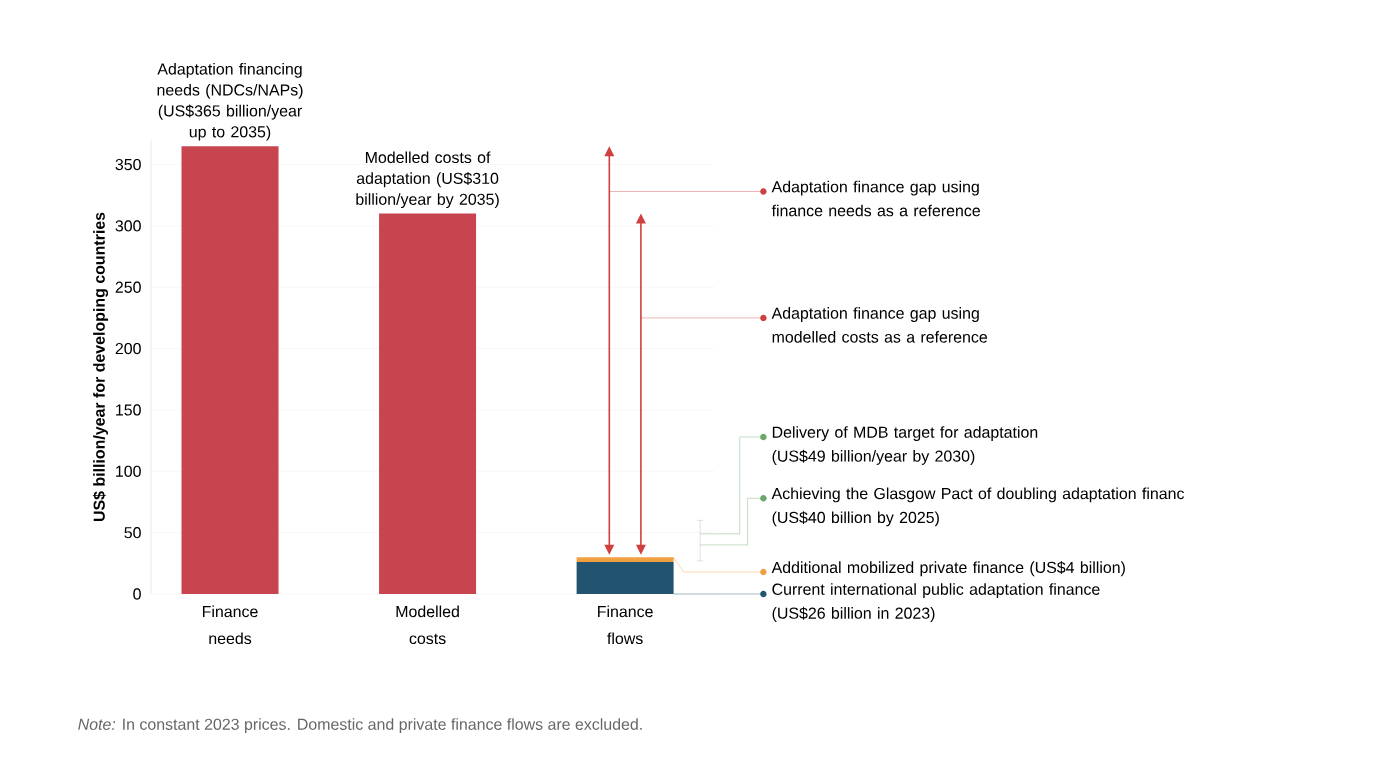  I want to click on y-tick-label: 150, so click(128, 410).